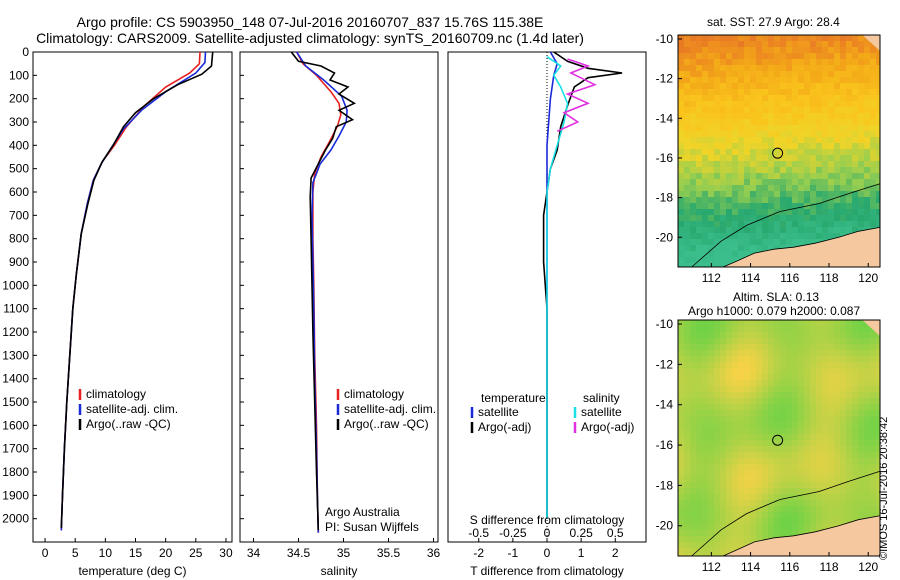  What do you see at coordinates (25, 52) in the screenshot?
I see `depth-tick-label: 0` at bounding box center [25, 52].